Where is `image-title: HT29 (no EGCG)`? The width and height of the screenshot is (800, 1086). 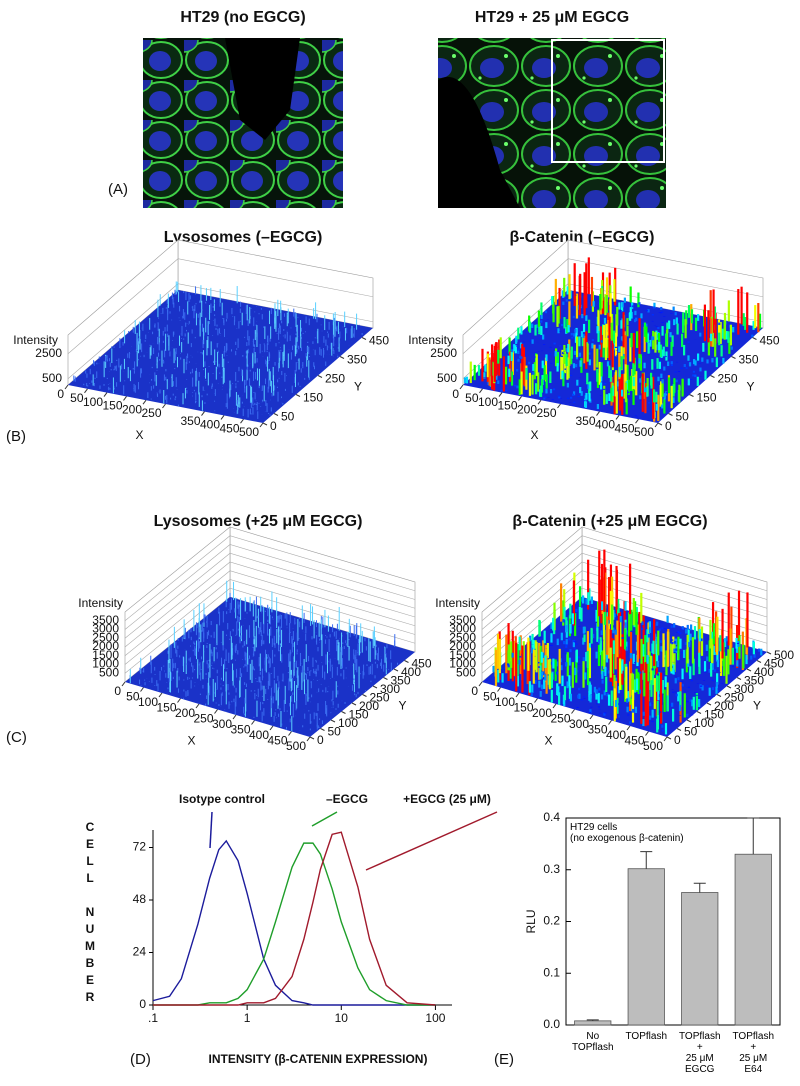
image-title: HT29 (no EGCG) is located at coordinates (242, 17).